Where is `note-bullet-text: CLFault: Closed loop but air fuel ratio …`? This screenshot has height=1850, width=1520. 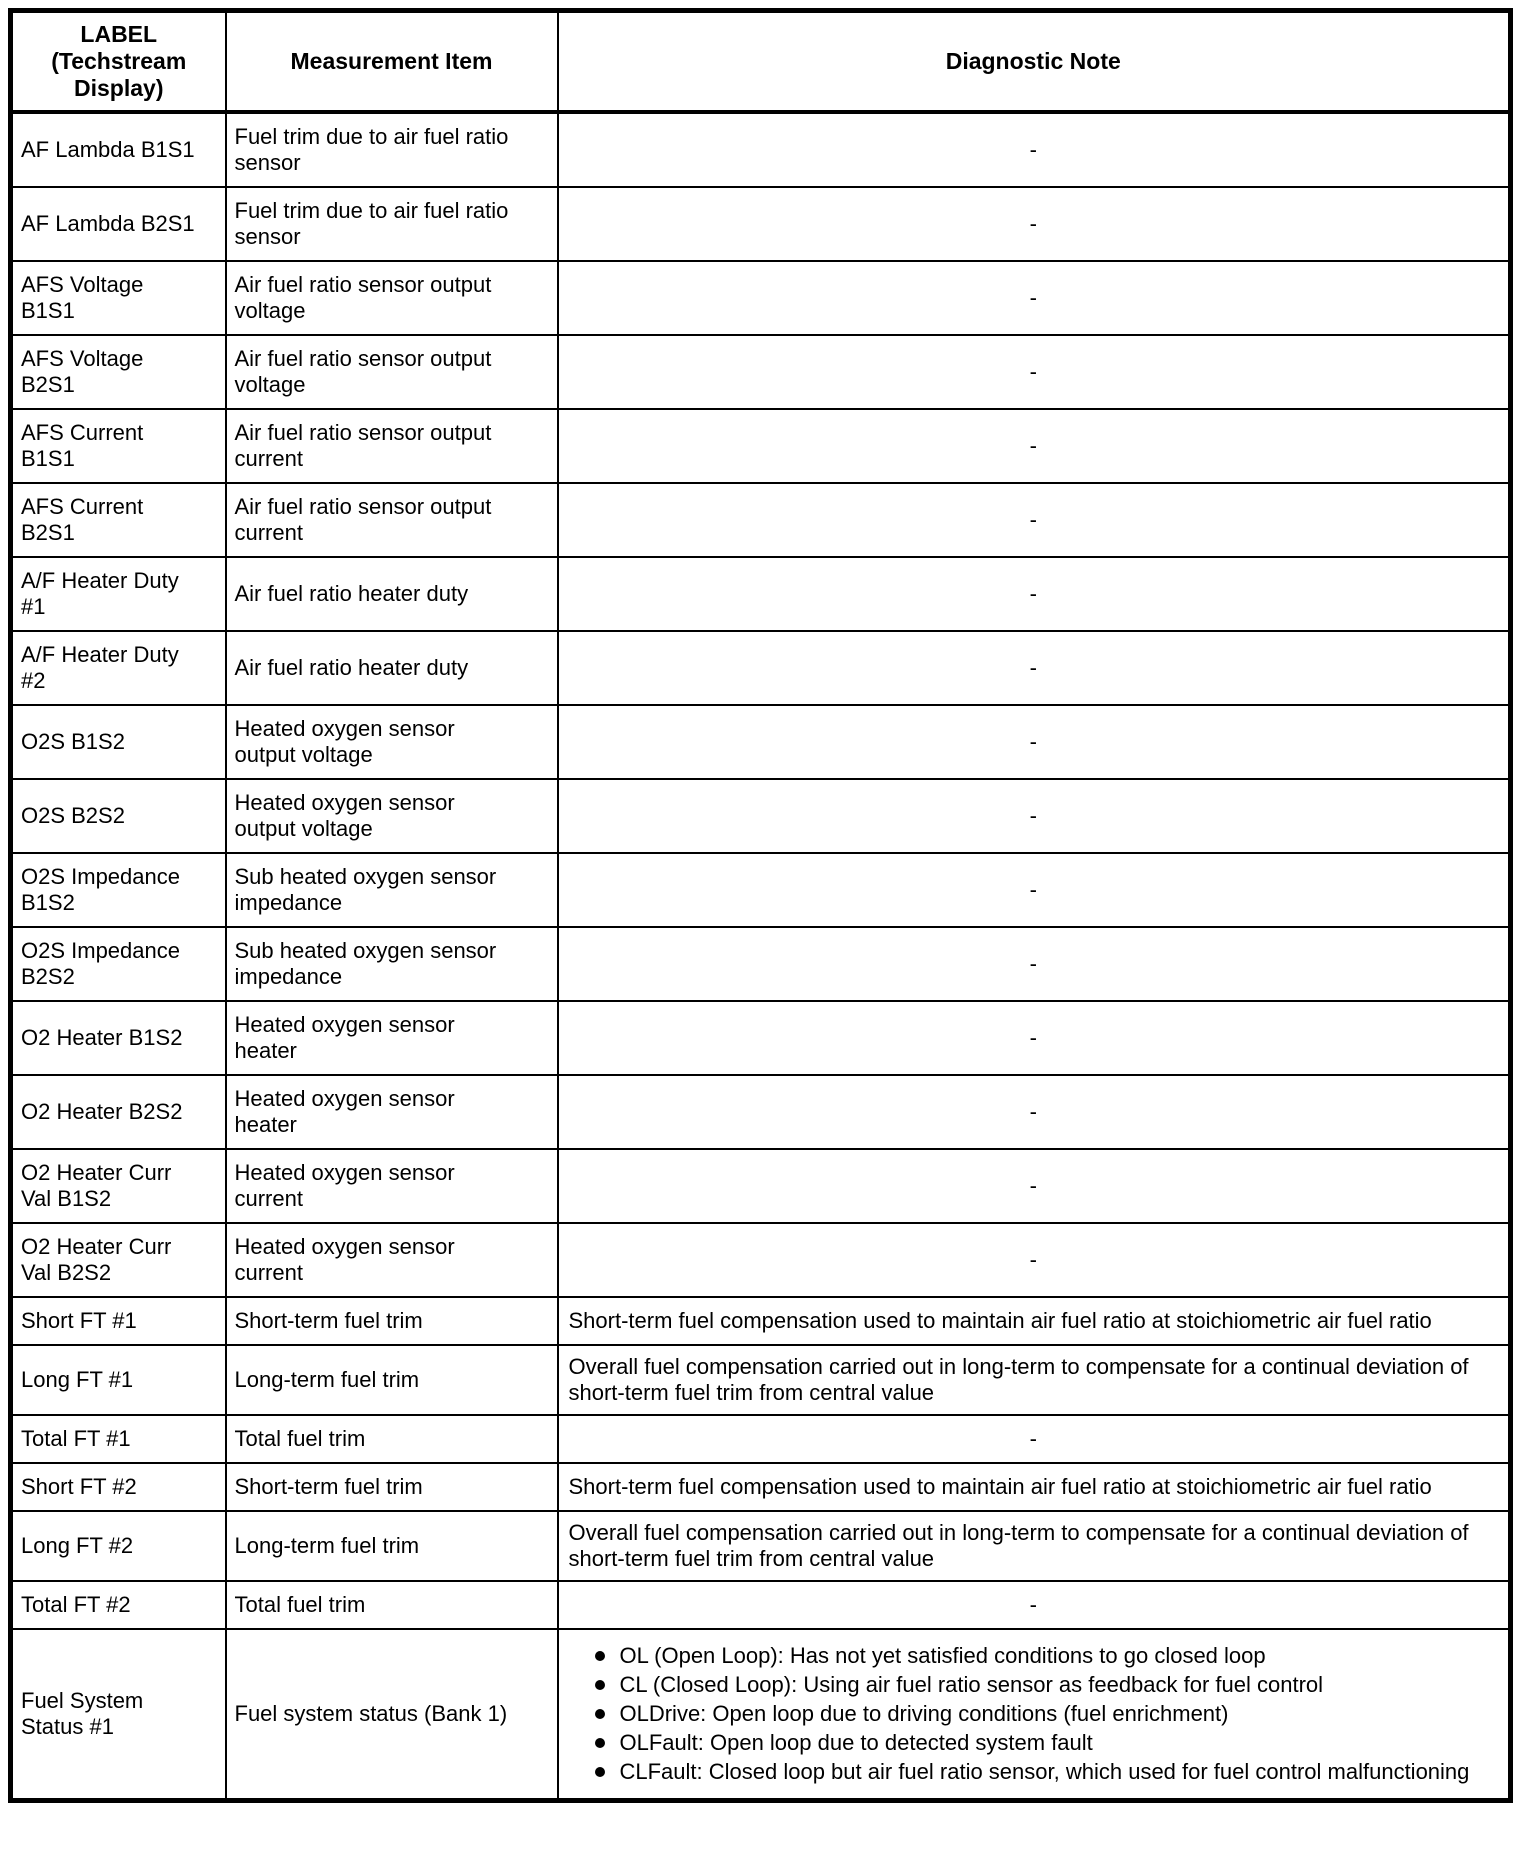
note-bullet-text: CLFault: Closed loop but air fuel ratio … is located at coordinates (1044, 1771).